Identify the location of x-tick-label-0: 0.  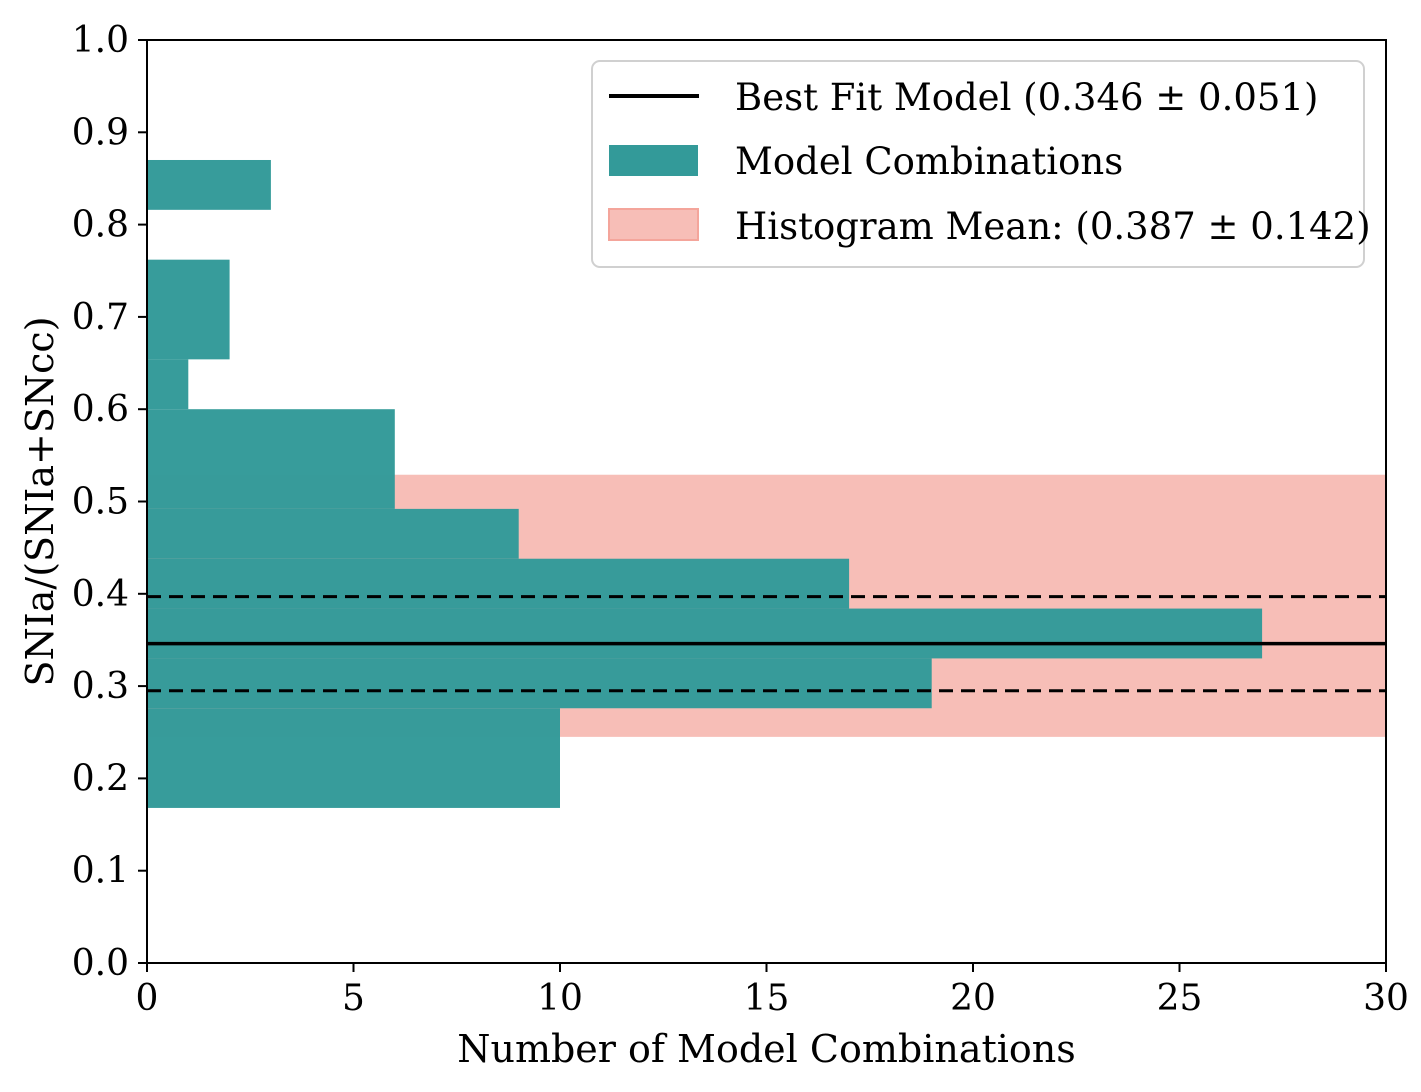
(147, 998).